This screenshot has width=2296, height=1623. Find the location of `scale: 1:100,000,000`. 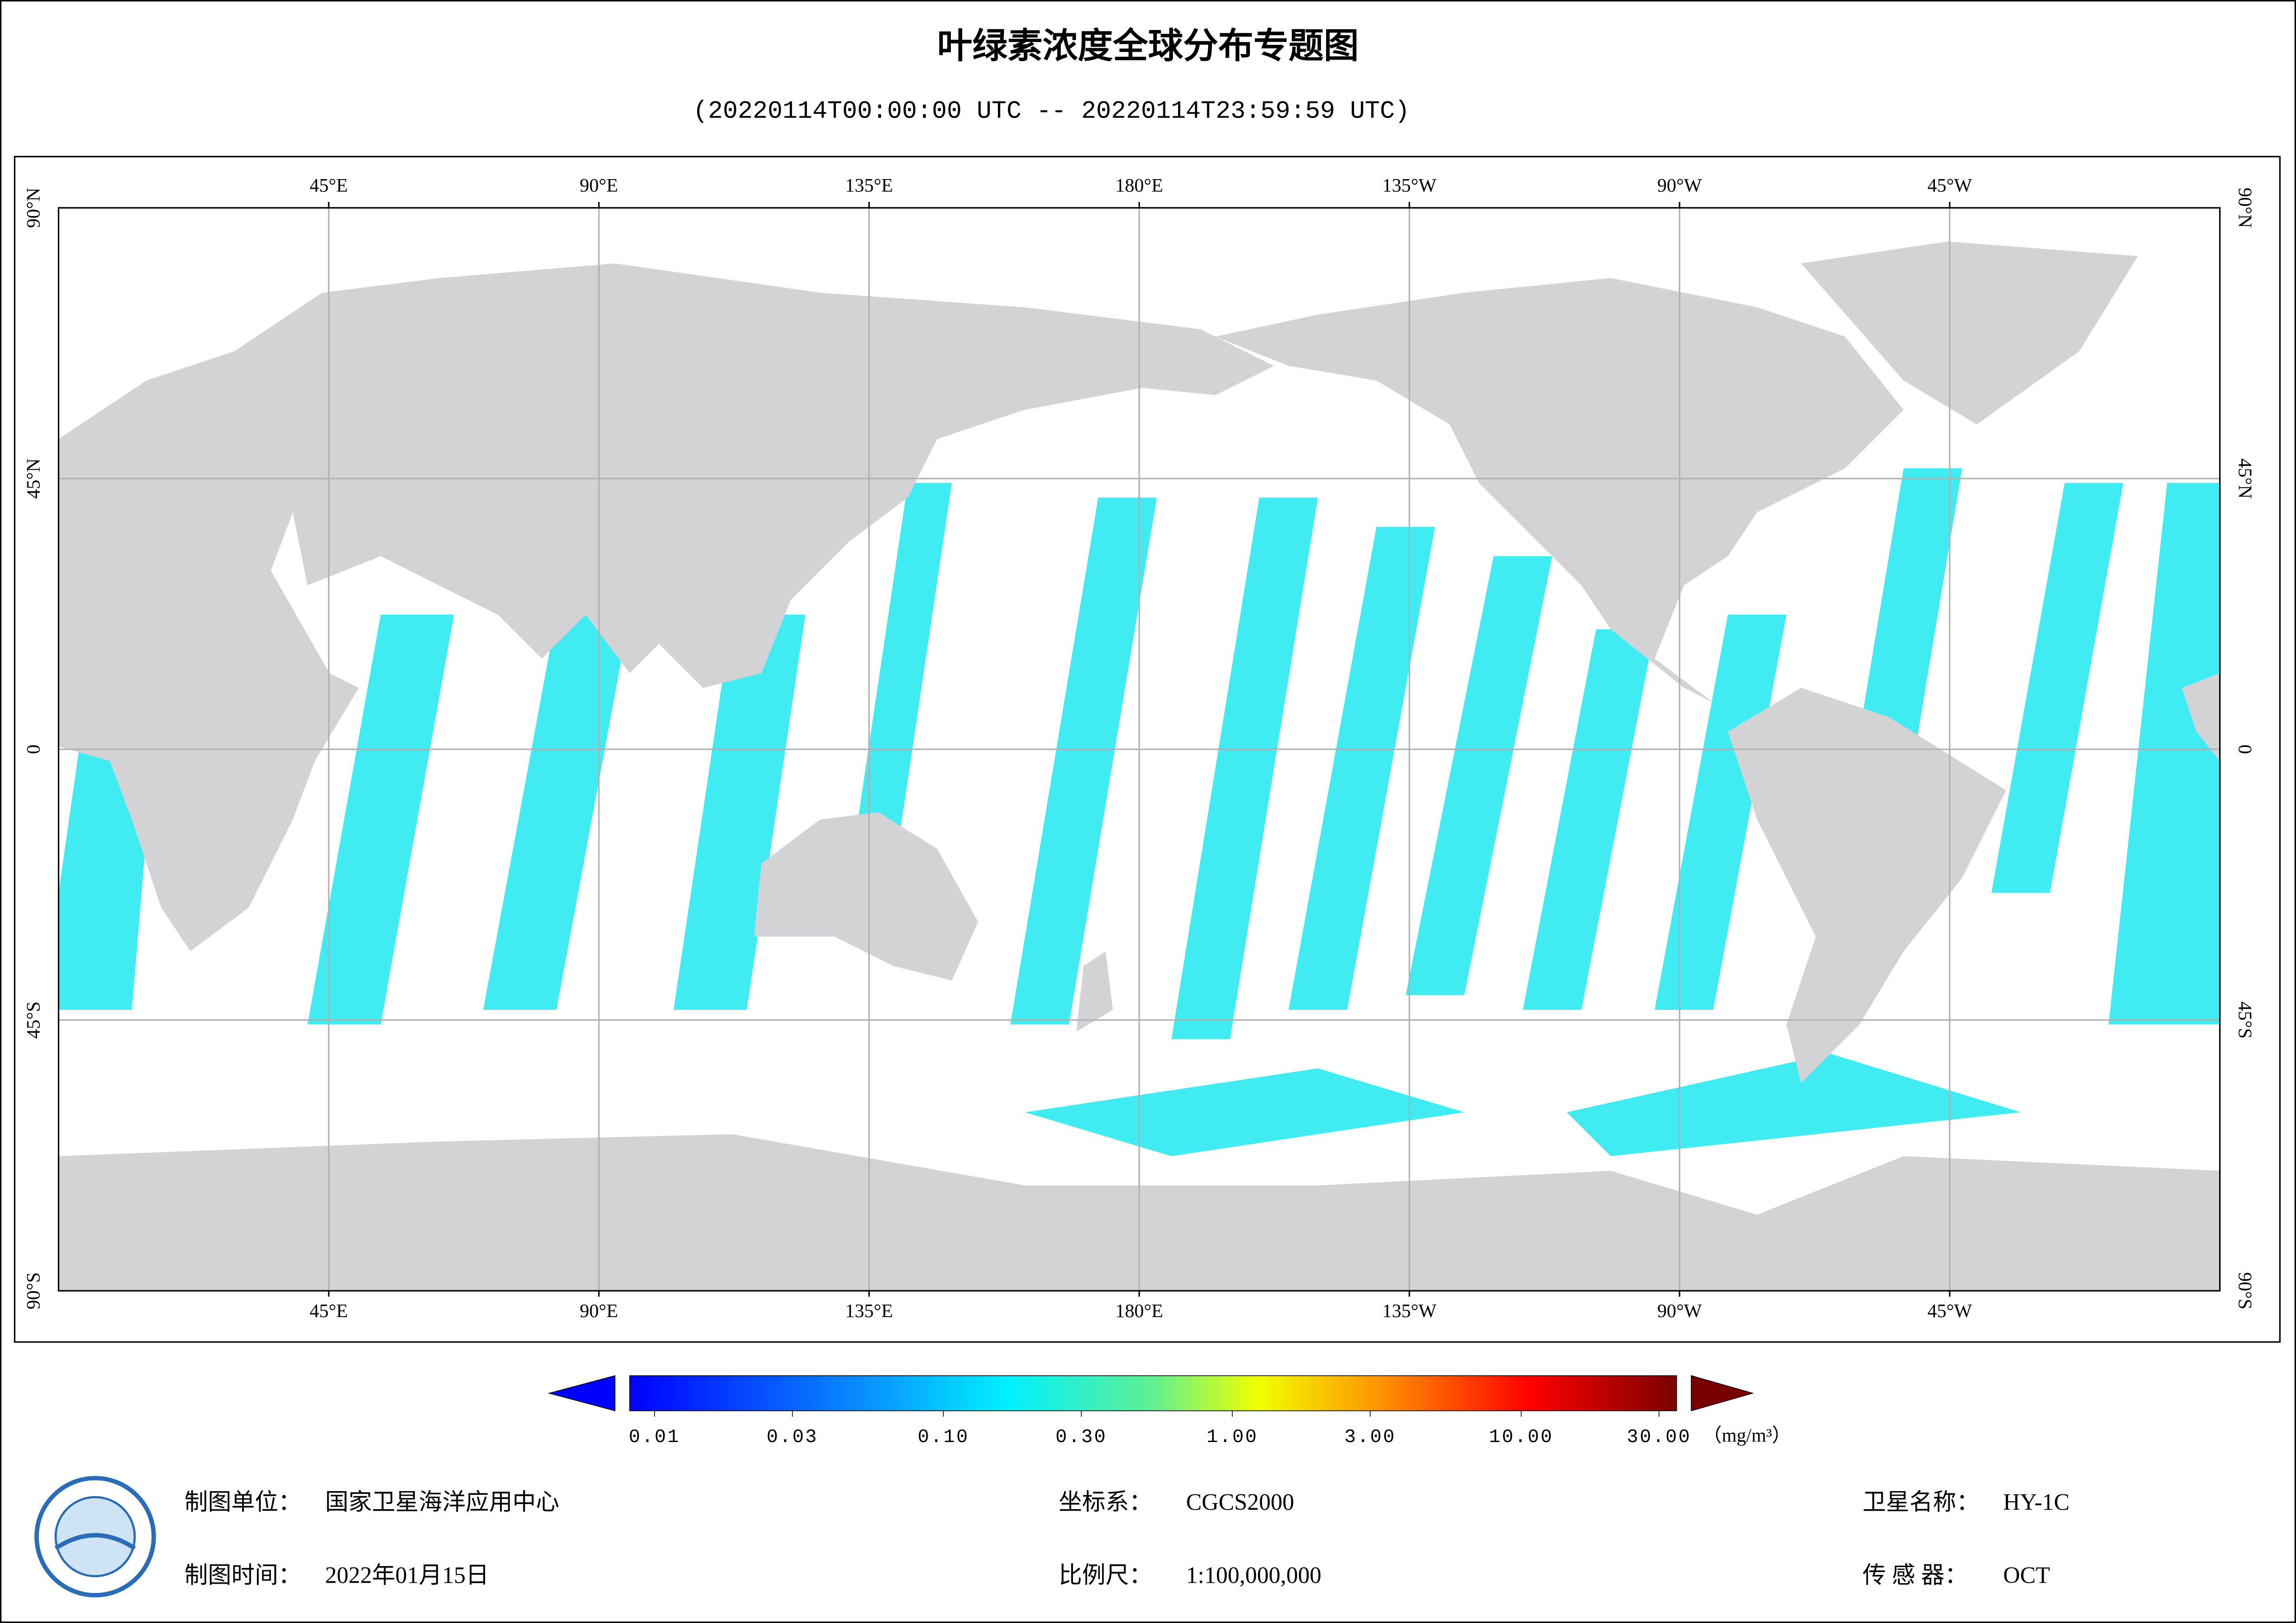

scale: 1:100,000,000 is located at coordinates (1253, 1575).